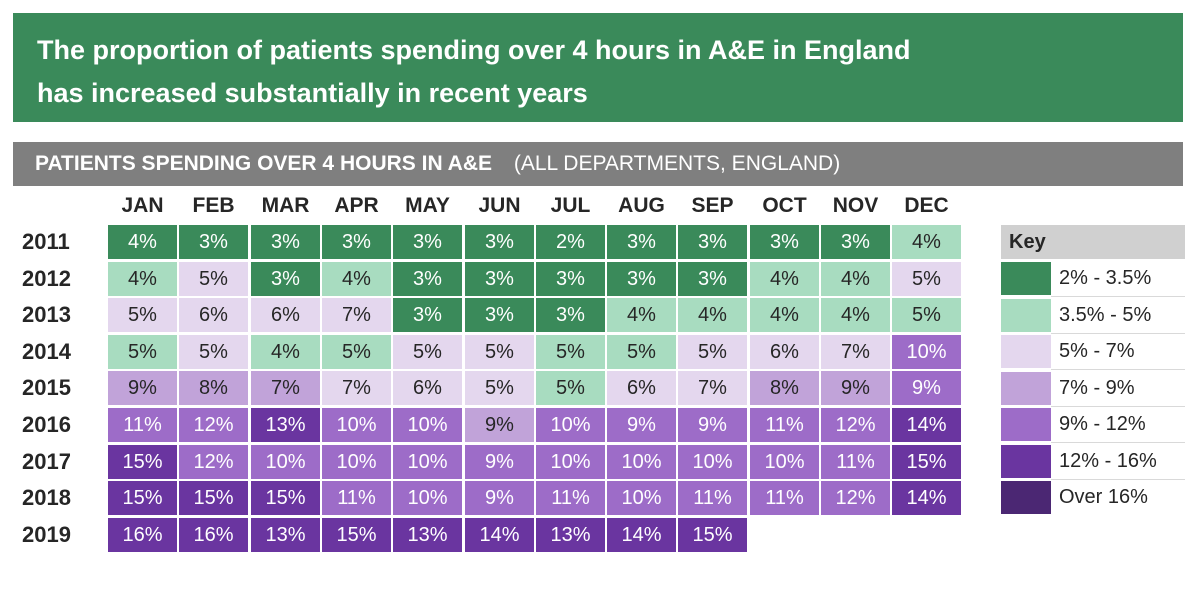 This screenshot has height=593, width=1200. What do you see at coordinates (427, 425) in the screenshot?
I see `heatmap-cell-2016-may: 10%` at bounding box center [427, 425].